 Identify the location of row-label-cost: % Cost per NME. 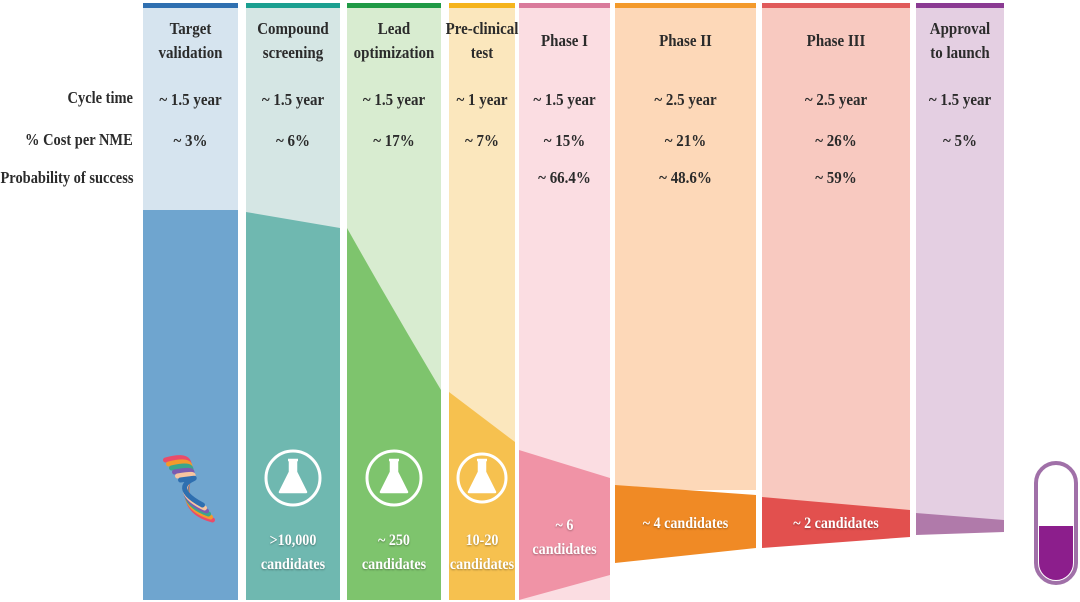
(79, 139).